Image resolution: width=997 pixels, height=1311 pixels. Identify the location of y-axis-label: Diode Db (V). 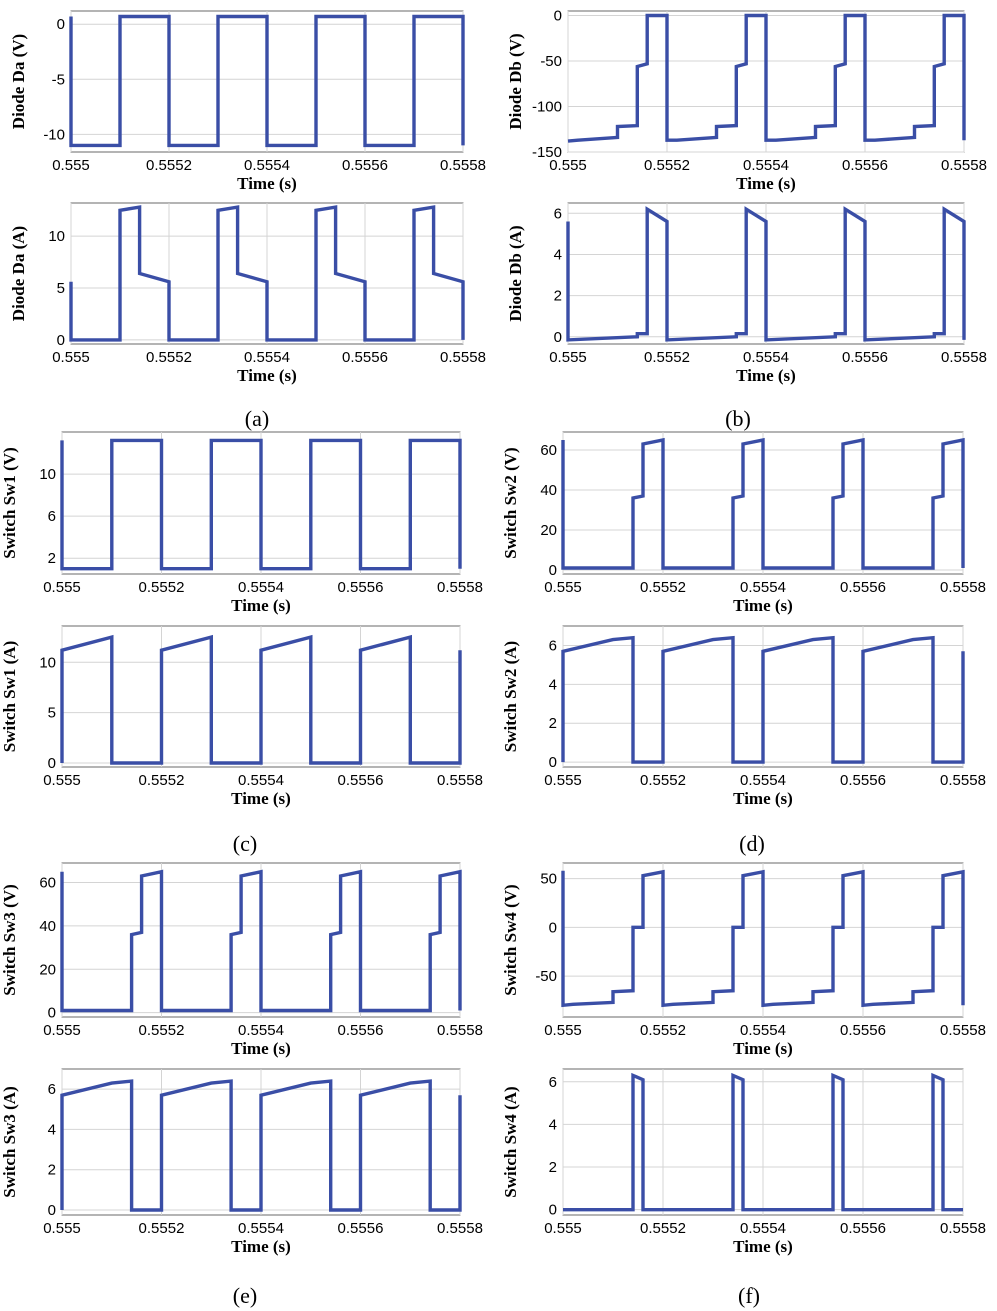
(515, 81).